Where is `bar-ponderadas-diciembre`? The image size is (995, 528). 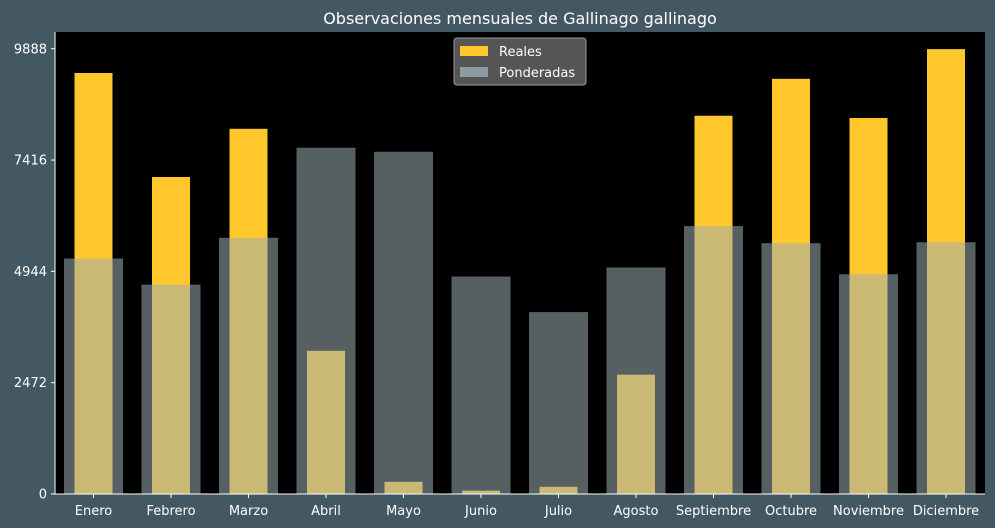
bar-ponderadas-diciembre is located at coordinates (946, 368).